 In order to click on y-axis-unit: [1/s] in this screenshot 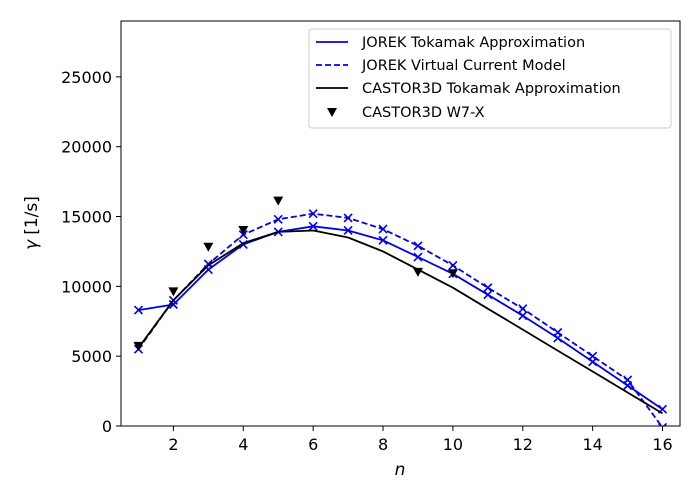, I will do `click(32, 215)`.